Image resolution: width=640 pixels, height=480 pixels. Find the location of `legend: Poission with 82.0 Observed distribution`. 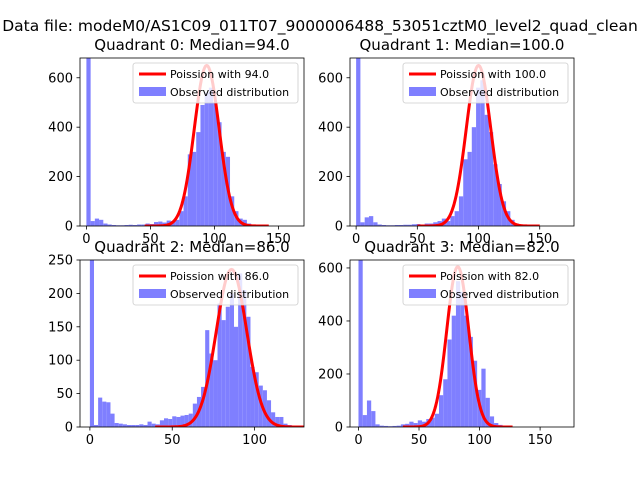

legend: Poission with 82.0 Observed distribution is located at coordinates (485, 285).